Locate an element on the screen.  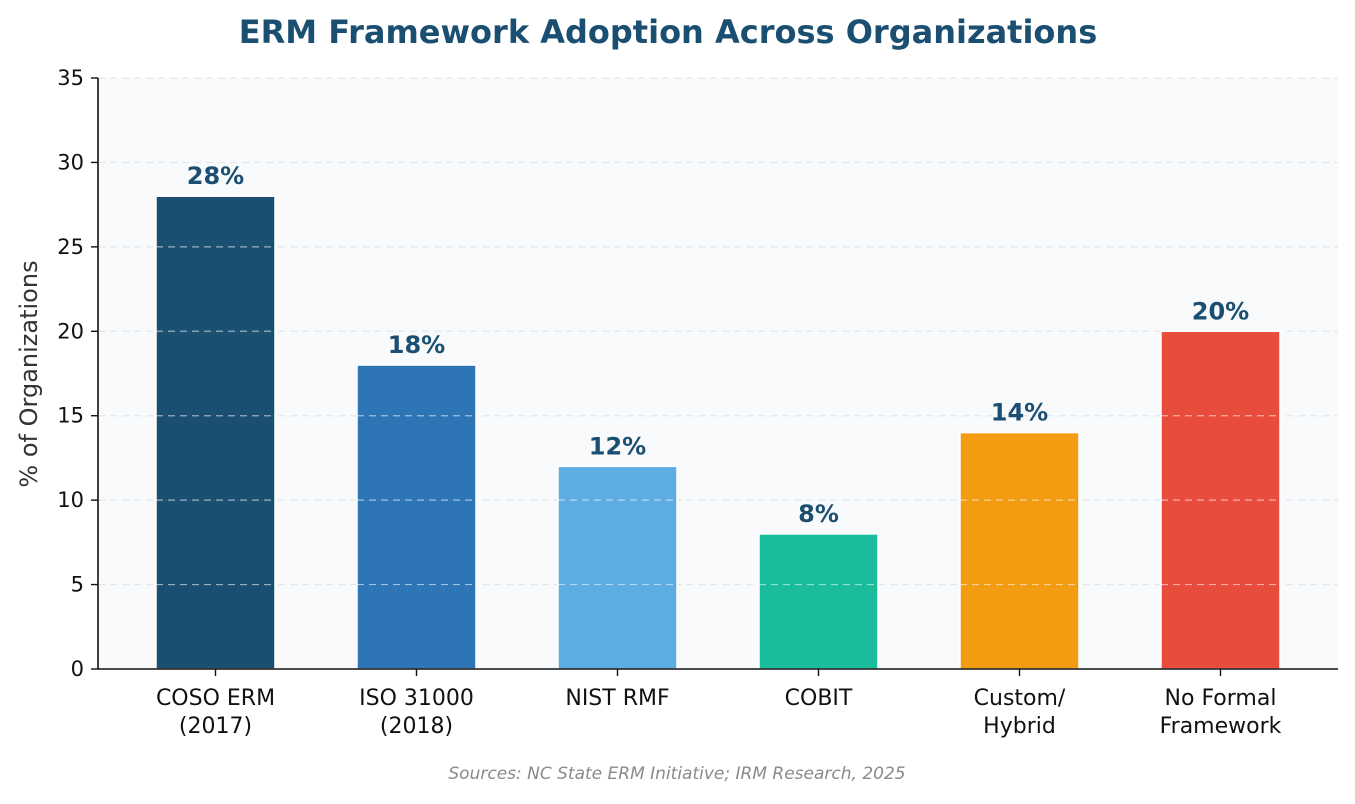
data-label: 28% is located at coordinates (215, 176).